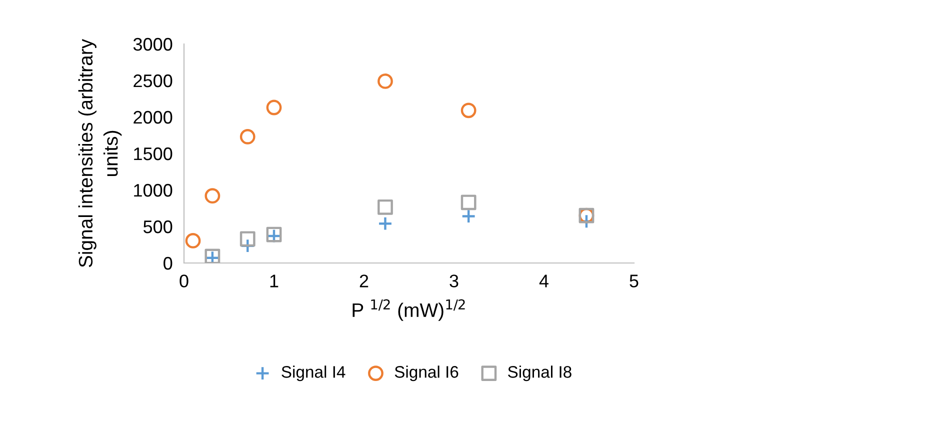 This screenshot has height=437, width=950. I want to click on x-tick-label: 5, so click(634, 281).